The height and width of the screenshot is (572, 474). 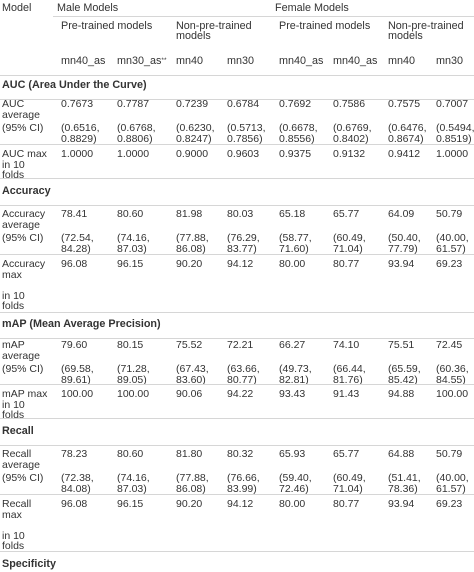 I want to click on cell-average: 80.03, so click(x=240, y=214).